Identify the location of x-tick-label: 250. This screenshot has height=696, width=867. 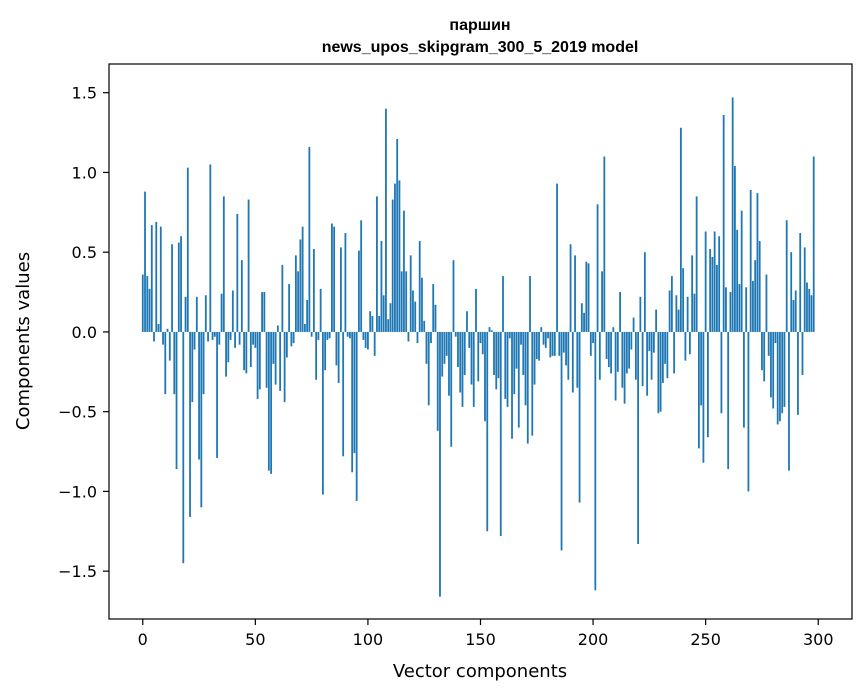
(705, 639).